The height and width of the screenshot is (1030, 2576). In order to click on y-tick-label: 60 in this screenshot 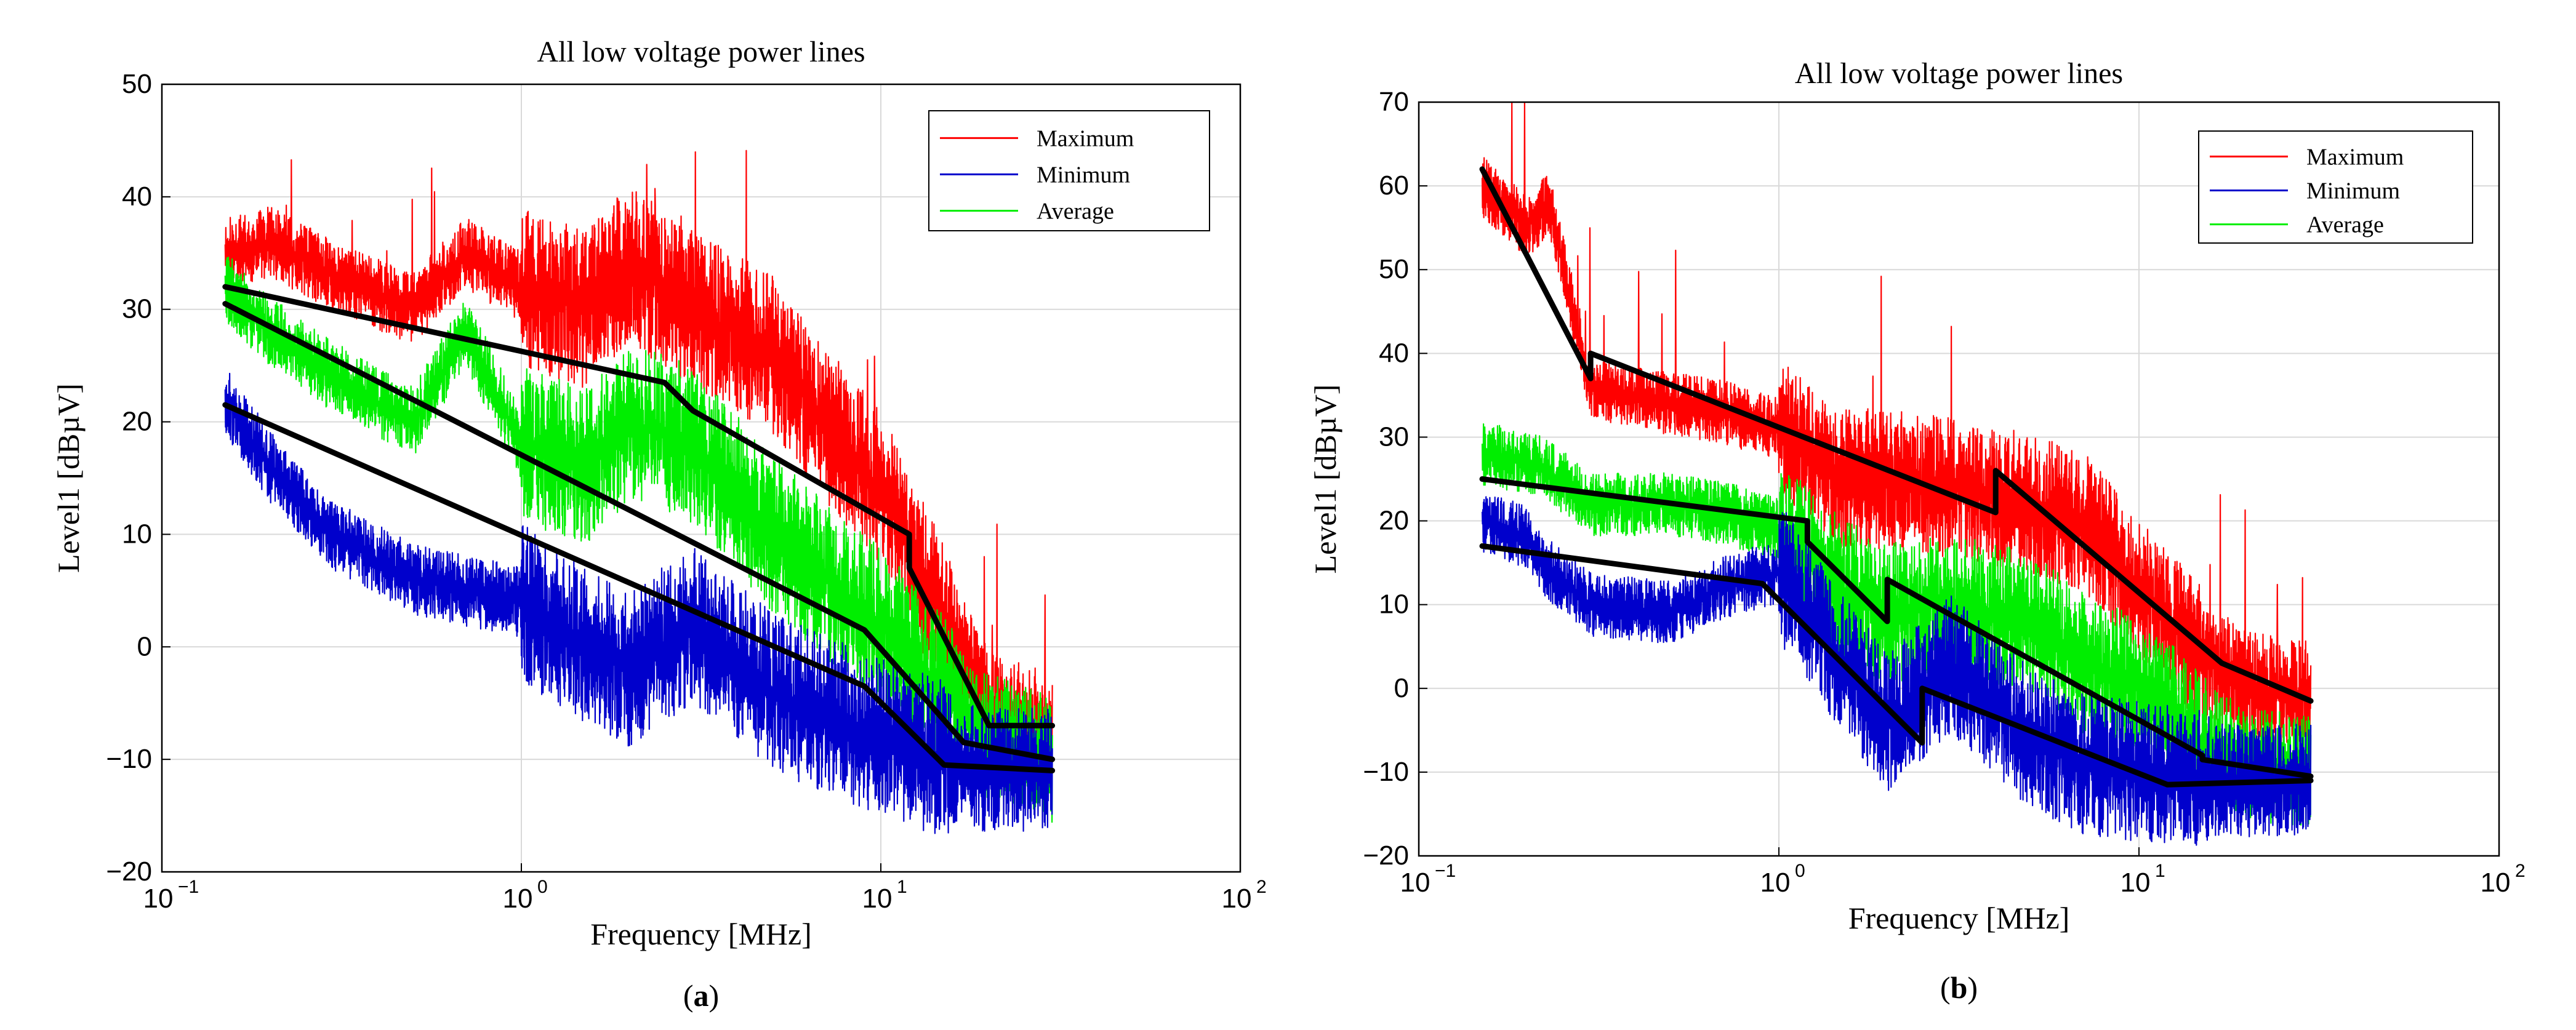, I will do `click(1394, 185)`.